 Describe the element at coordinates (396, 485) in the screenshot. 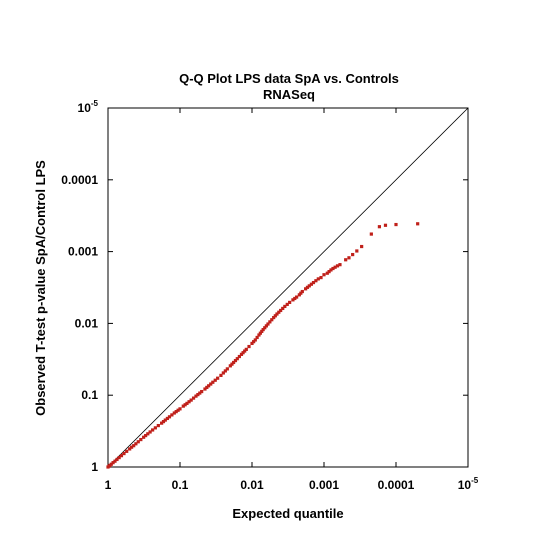

I see `x-tick-label: 0.0001` at that location.